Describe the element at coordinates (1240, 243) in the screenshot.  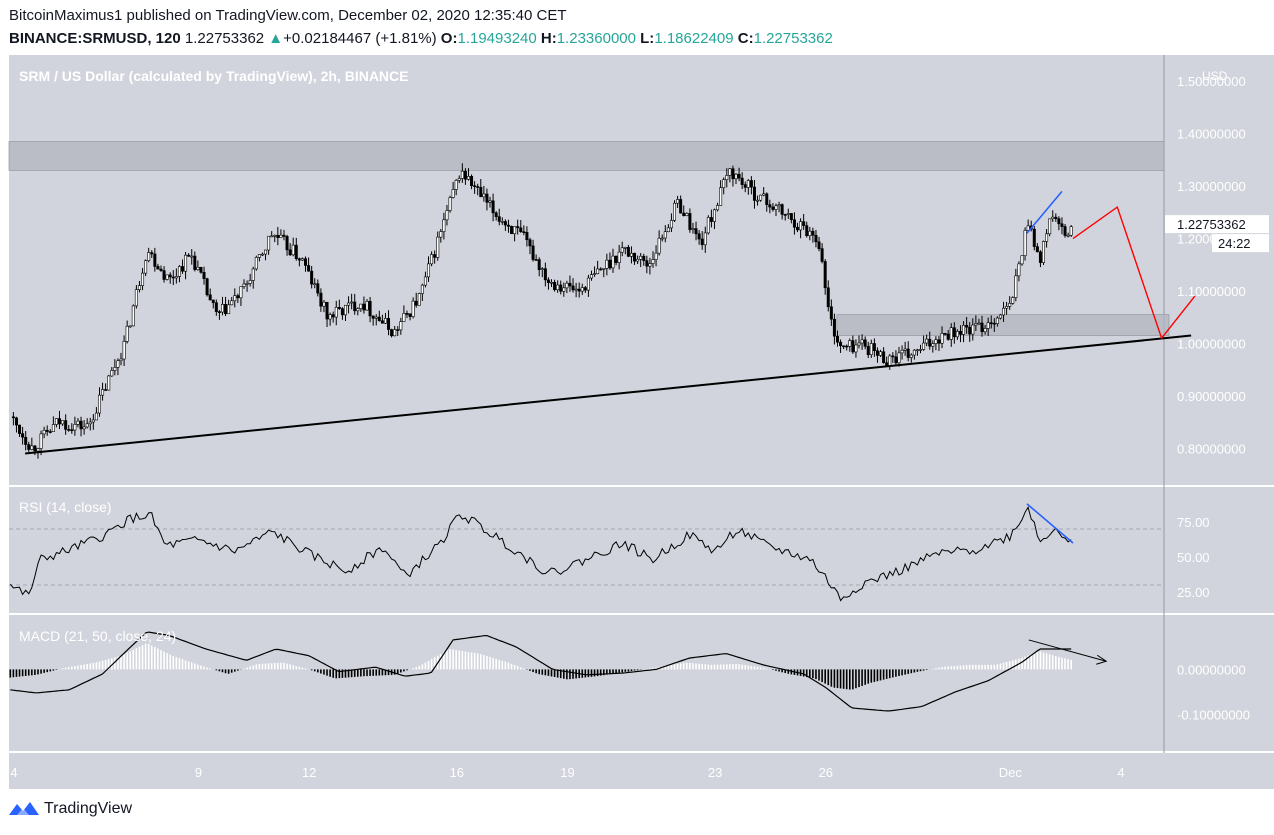
I see `countdown-tag` at that location.